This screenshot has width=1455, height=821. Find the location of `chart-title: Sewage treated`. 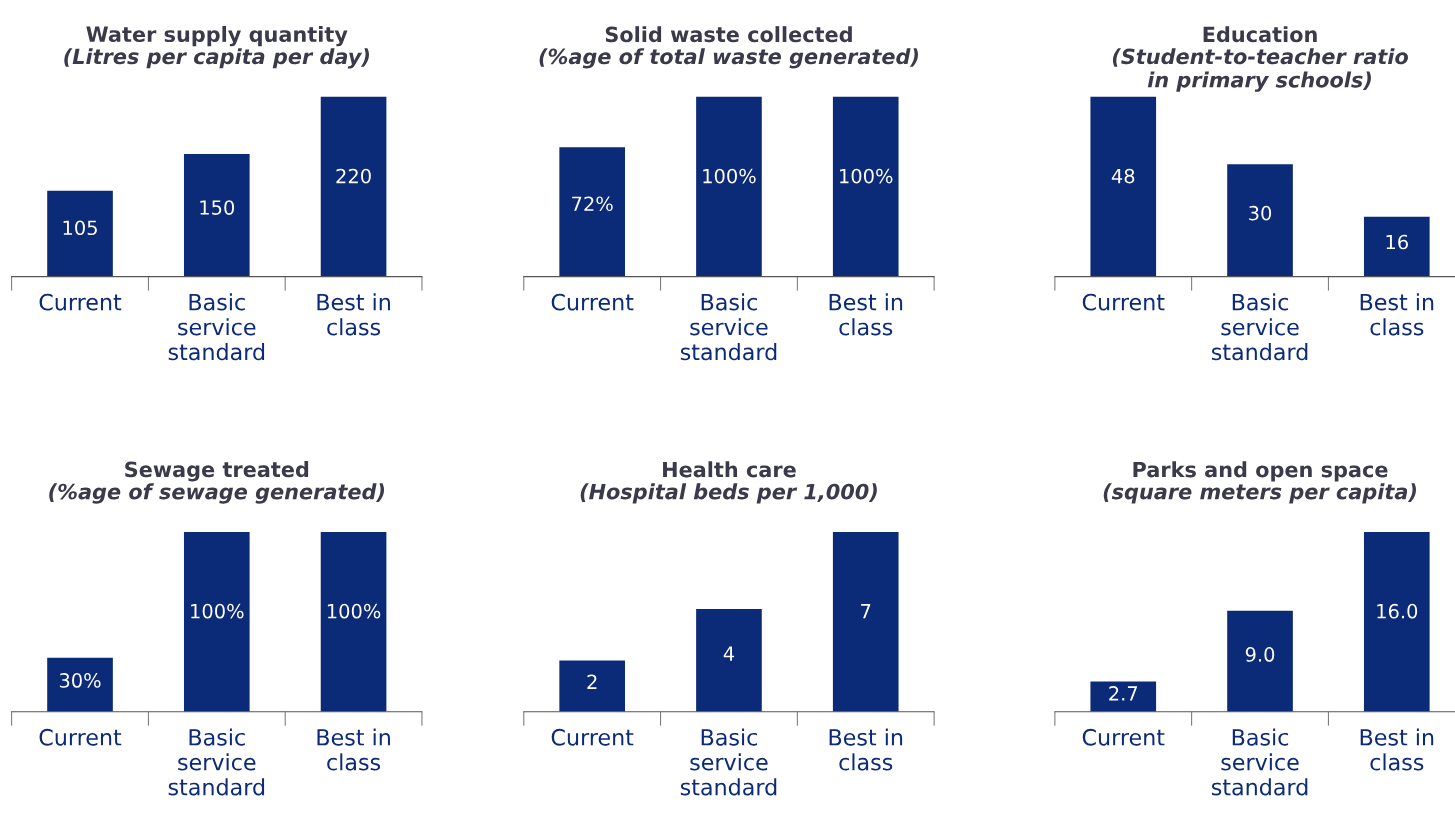

chart-title: Sewage treated is located at coordinates (217, 471).